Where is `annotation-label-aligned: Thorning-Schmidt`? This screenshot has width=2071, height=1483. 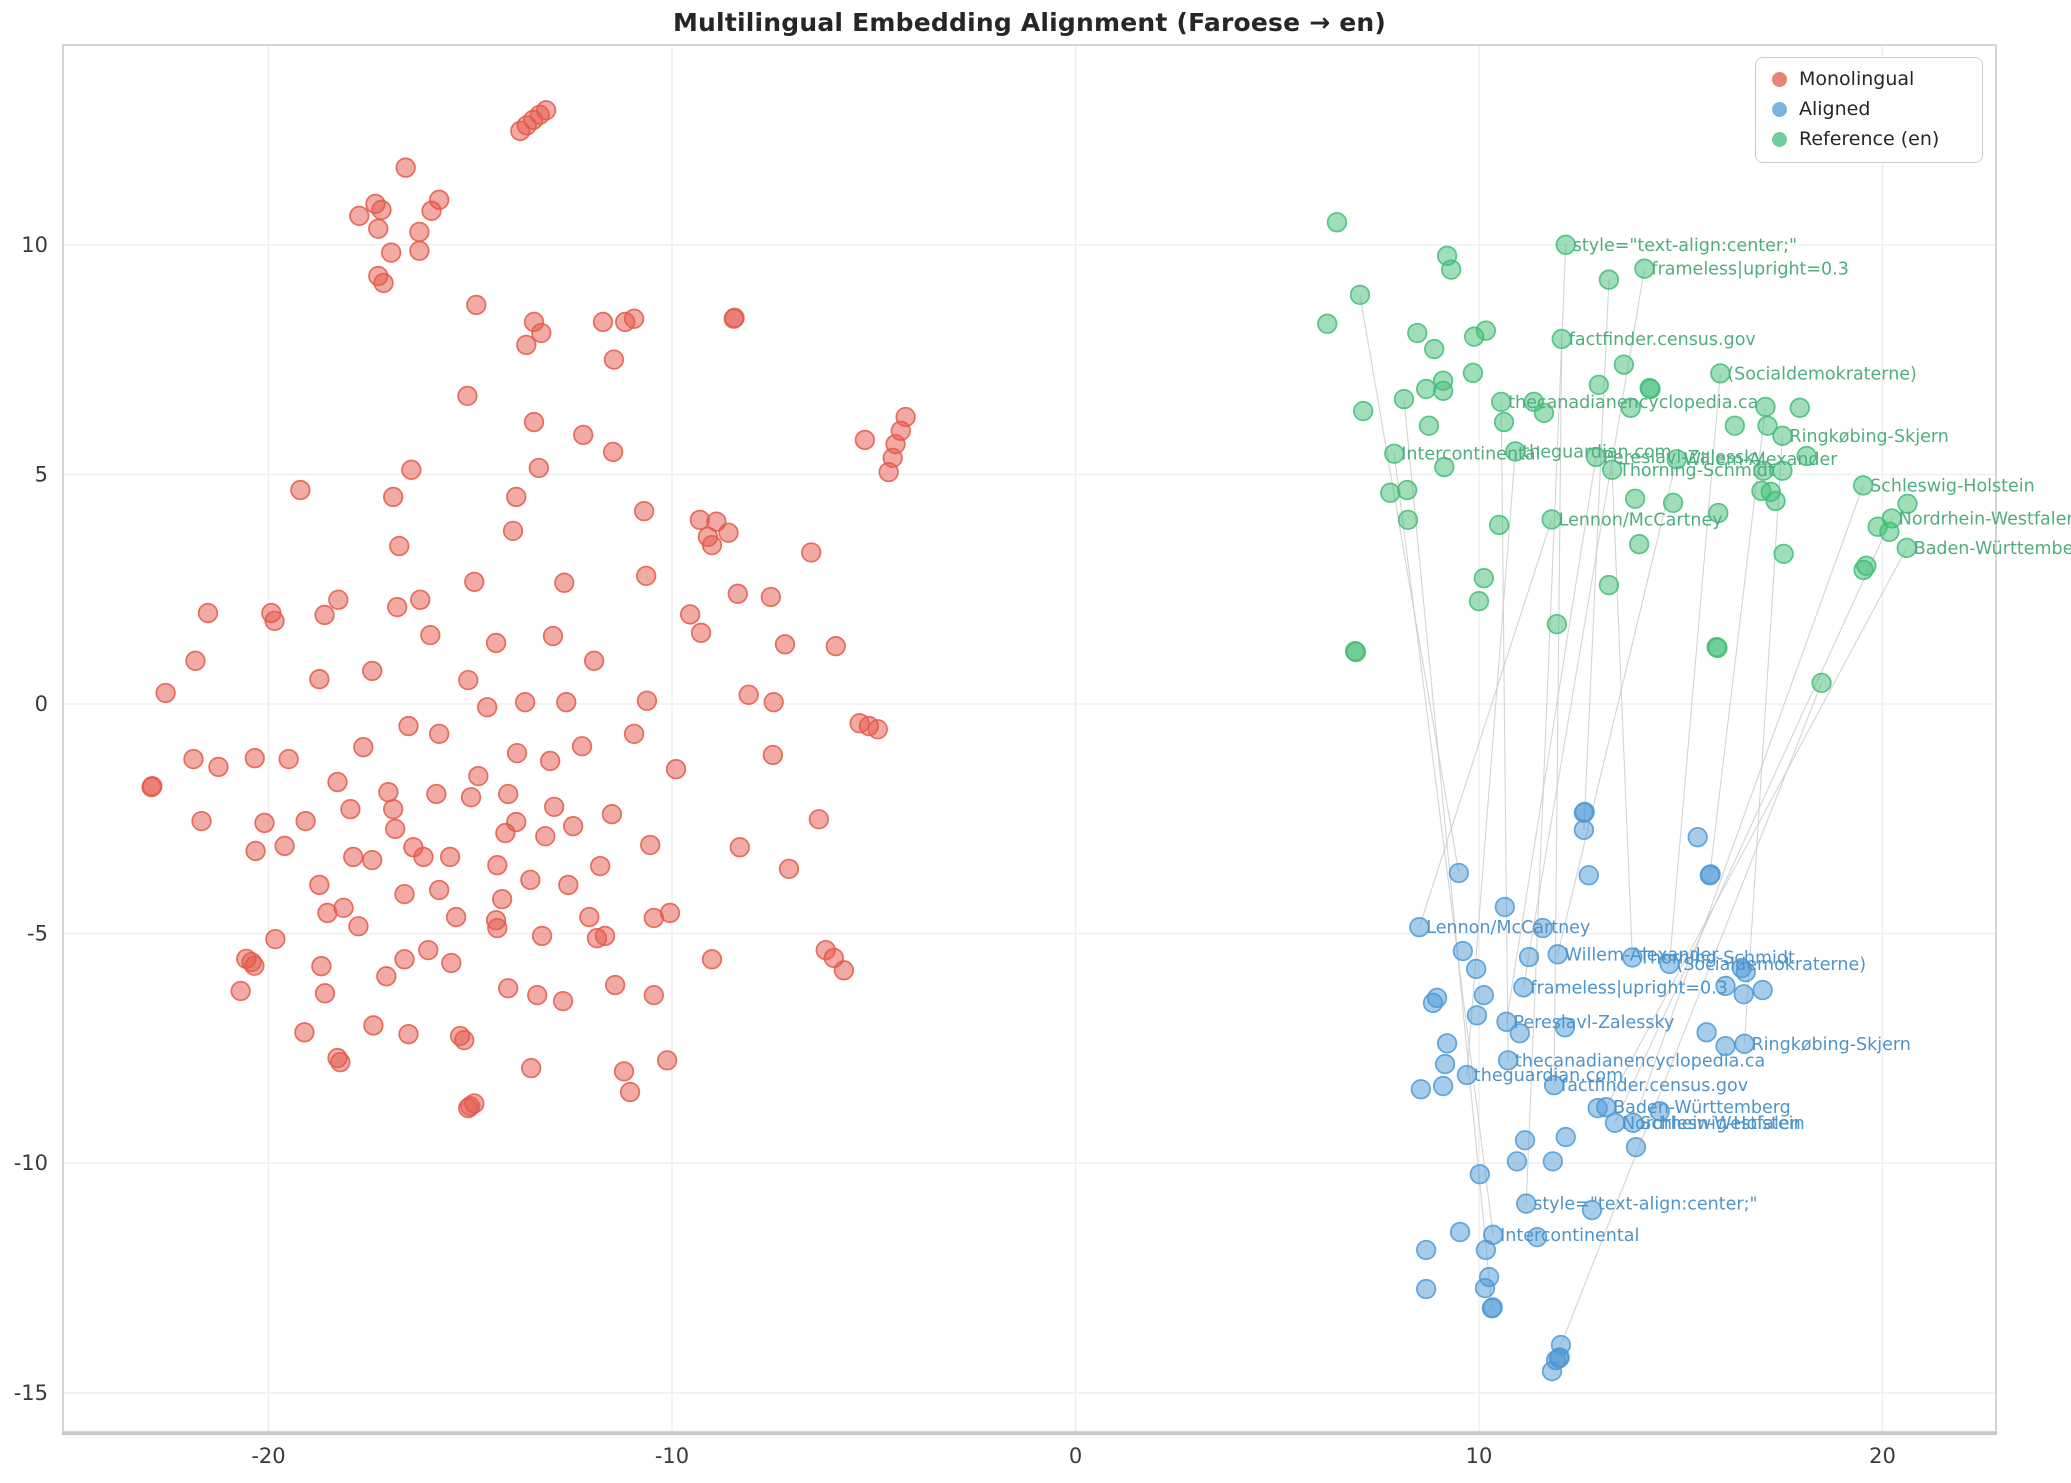
annotation-label-aligned: Thorning-Schmidt is located at coordinates (1716, 958).